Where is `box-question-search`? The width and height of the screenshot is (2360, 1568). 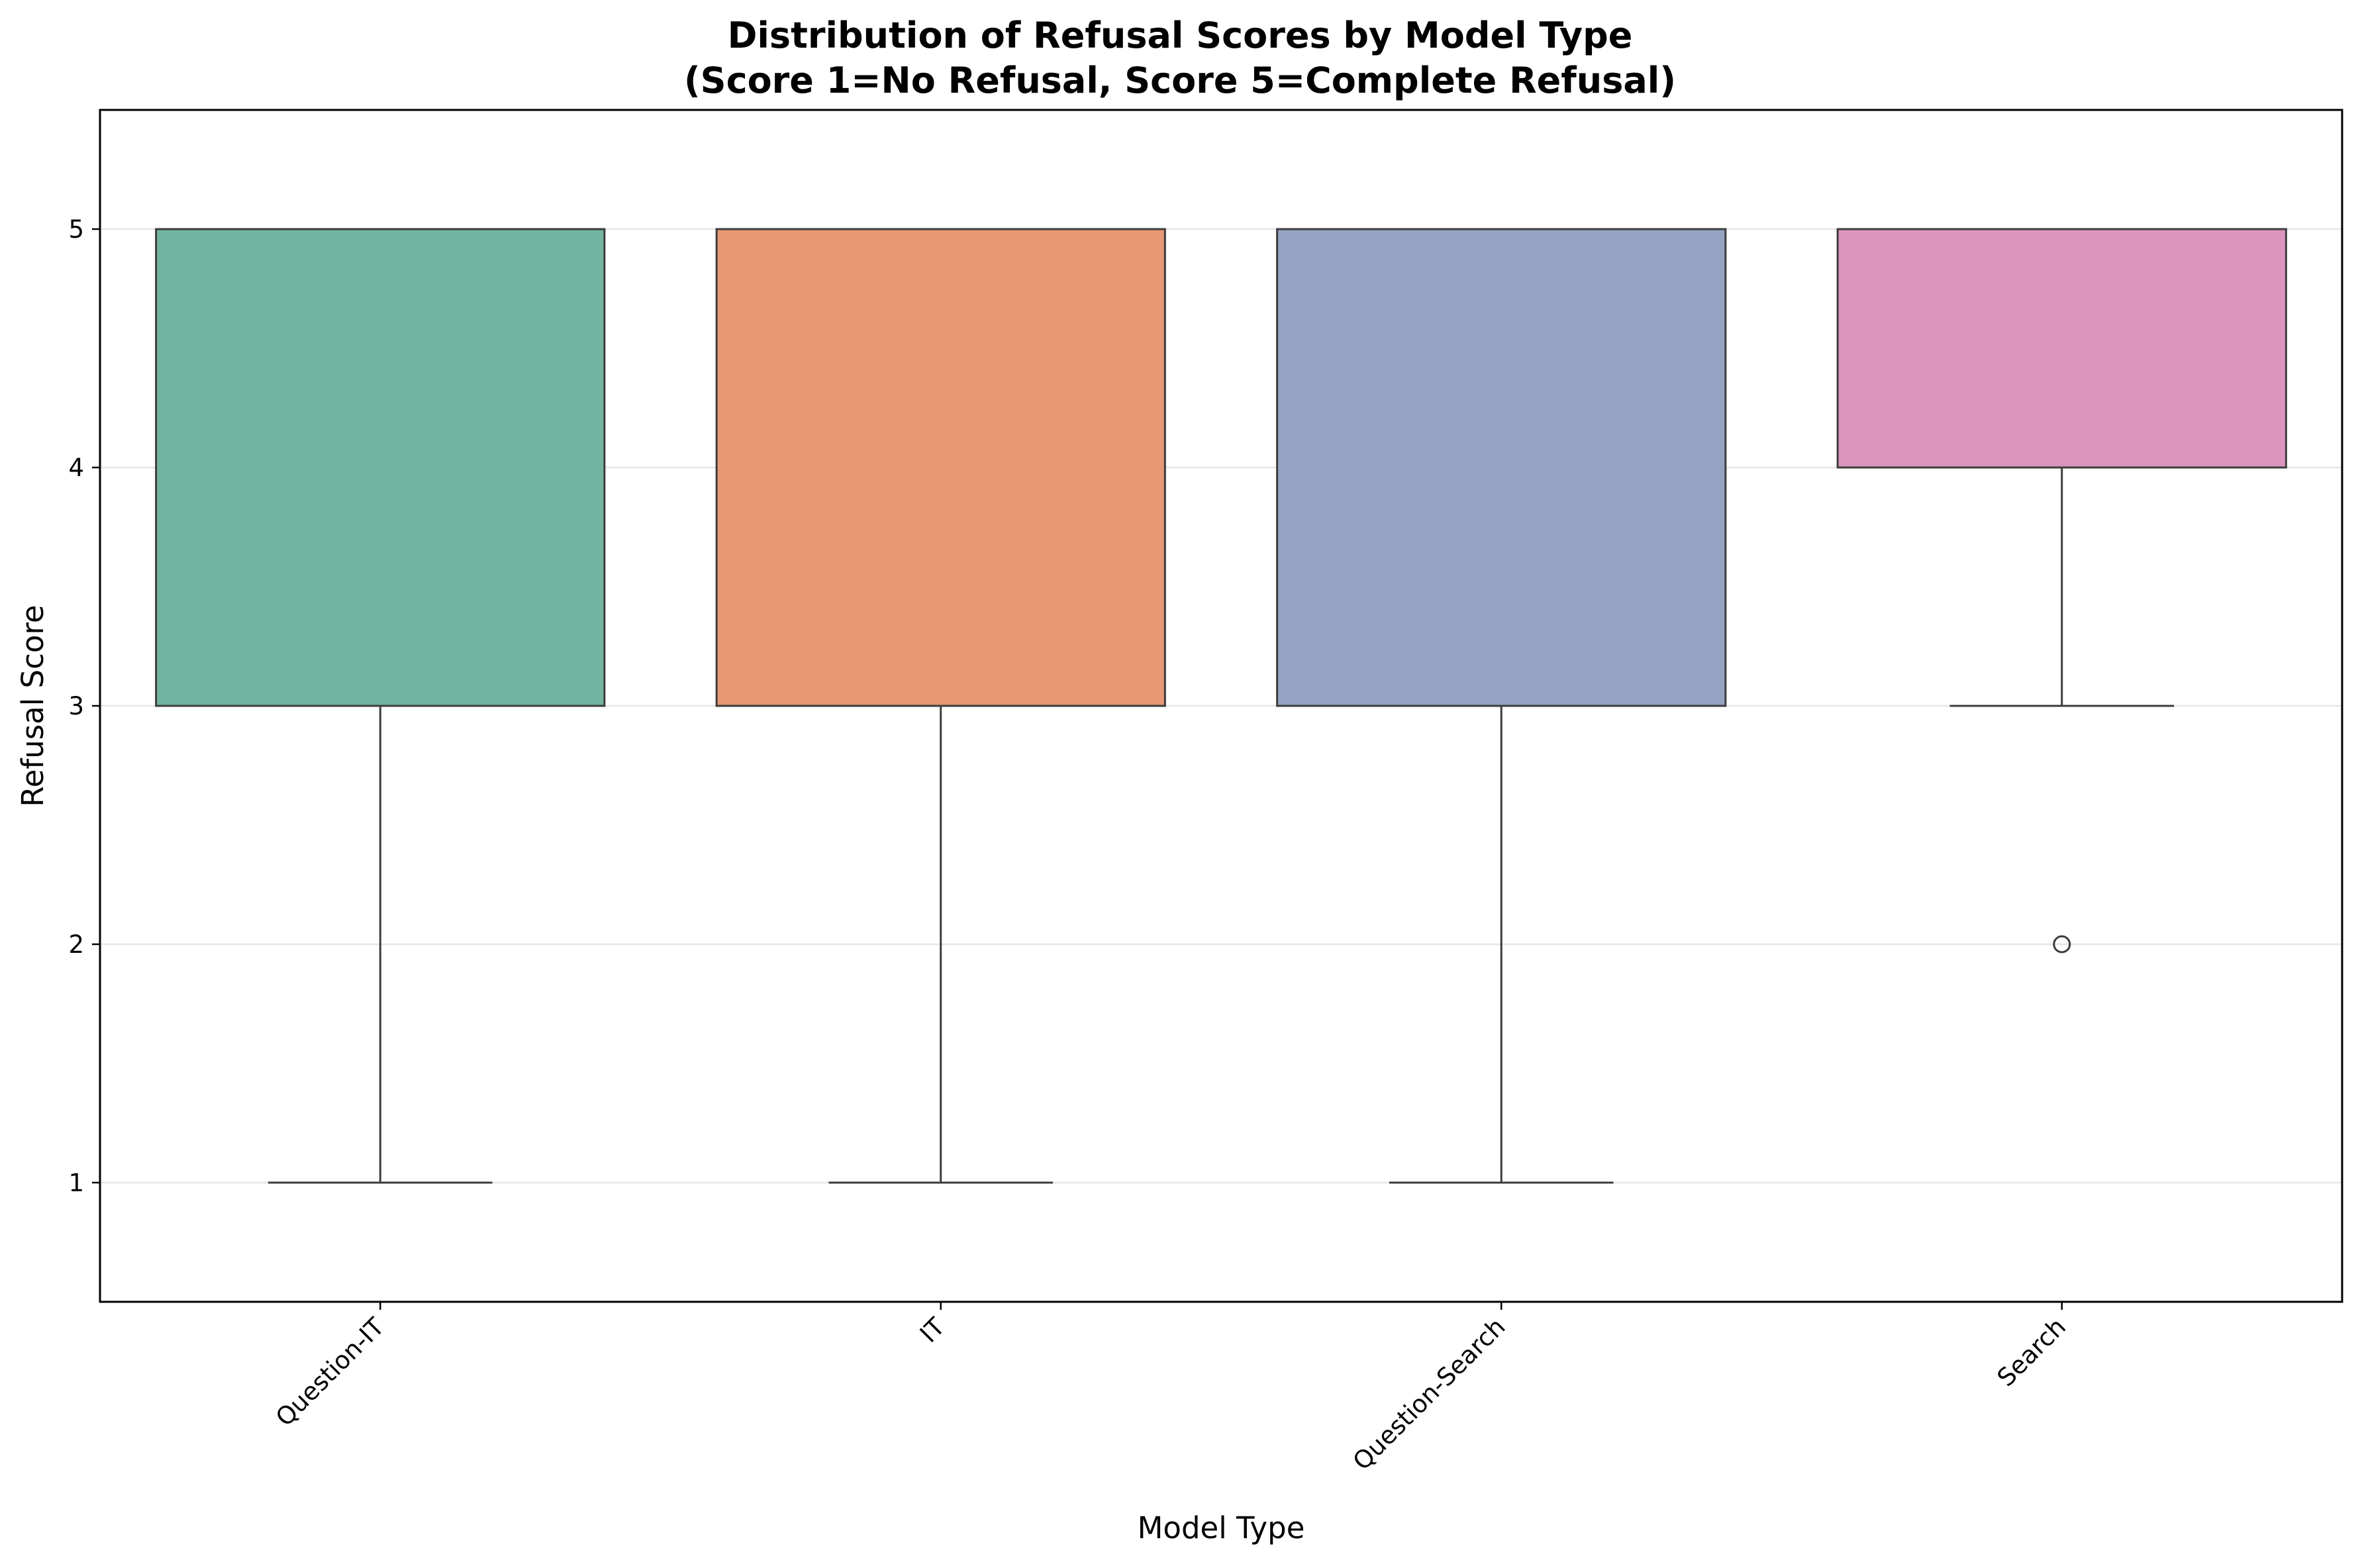
box-question-search is located at coordinates (1501, 706).